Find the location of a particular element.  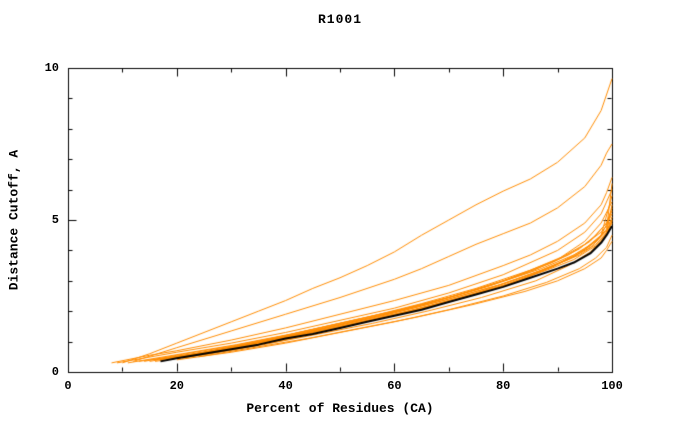

x-axis-label: Percent of Residues (CA) is located at coordinates (340, 408).